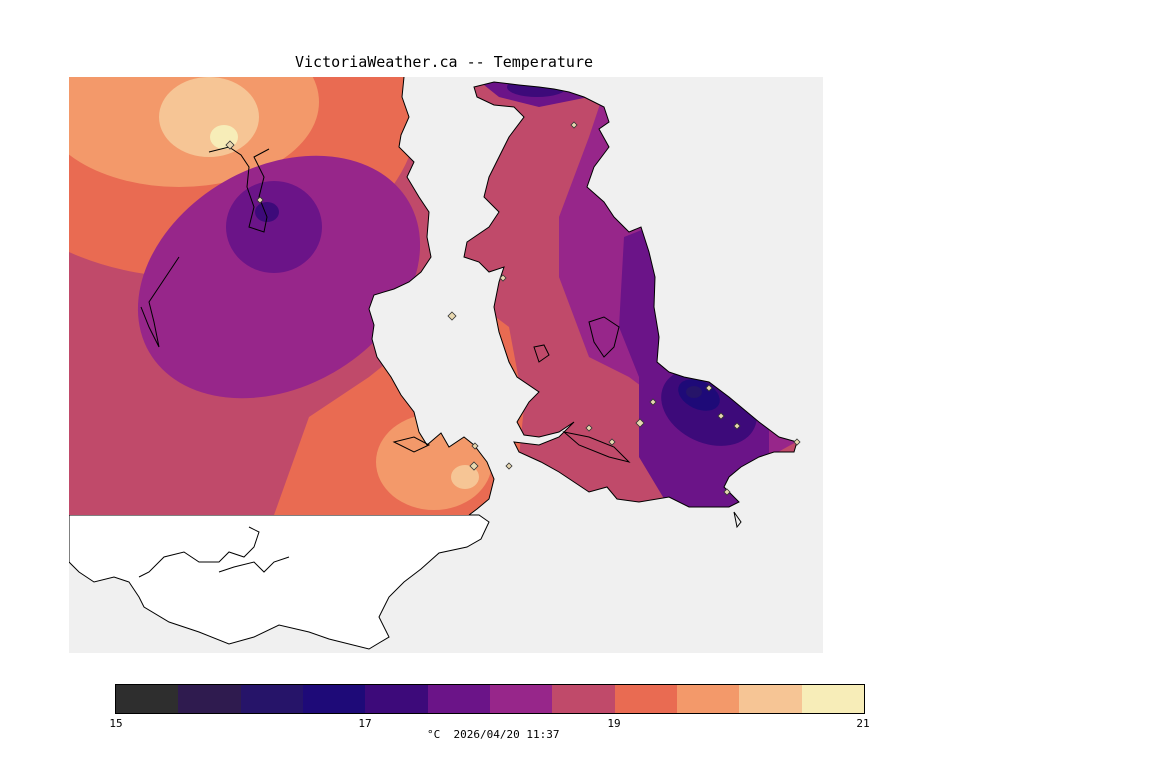 The width and height of the screenshot is (1152, 768). I want to click on legend-tick: 21, so click(863, 723).